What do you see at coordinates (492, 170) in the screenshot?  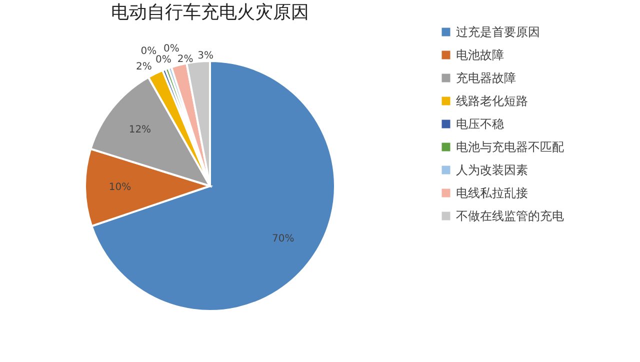 I see `legend-label: 人为改装因素` at bounding box center [492, 170].